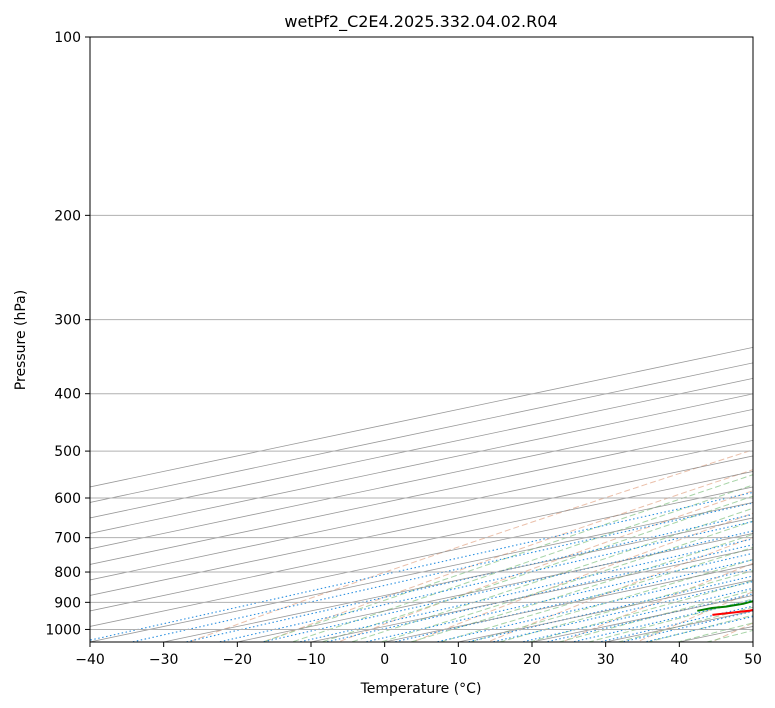 The width and height of the screenshot is (775, 708). Describe the element at coordinates (67, 539) in the screenshot. I see `y-axis-tick-label: 700` at that location.